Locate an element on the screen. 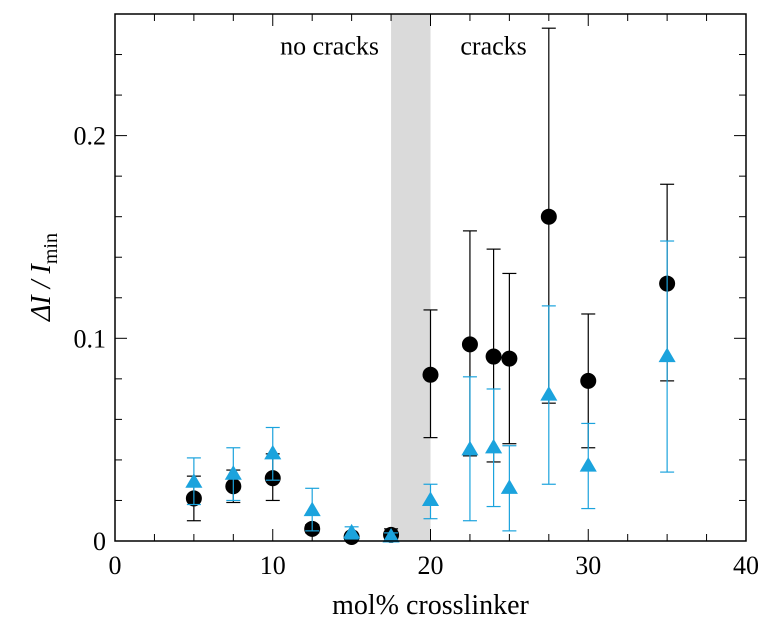 The width and height of the screenshot is (765, 625). x-axis-title: mol% crosslinker is located at coordinates (430, 605).